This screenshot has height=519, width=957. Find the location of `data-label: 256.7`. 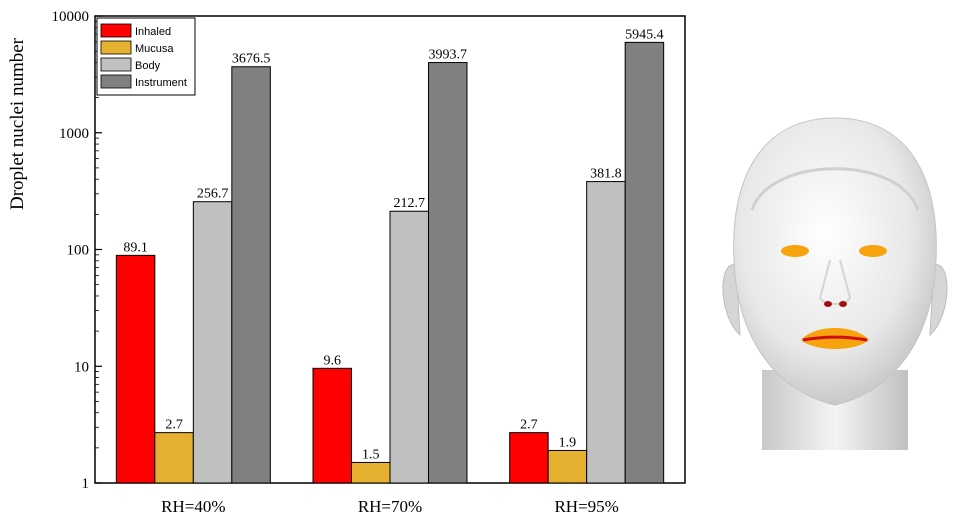

data-label: 256.7 is located at coordinates (213, 194).